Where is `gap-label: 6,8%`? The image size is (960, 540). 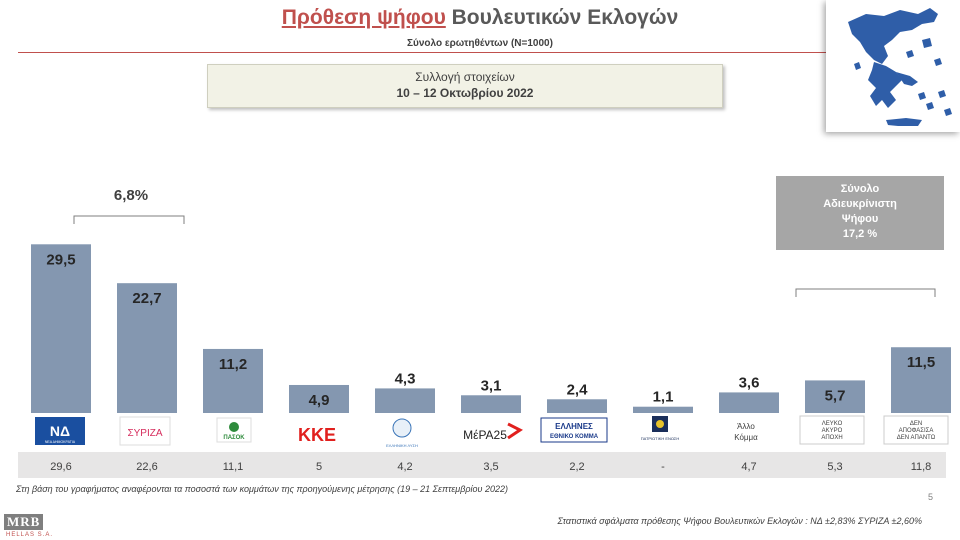 gap-label: 6,8% is located at coordinates (131, 195).